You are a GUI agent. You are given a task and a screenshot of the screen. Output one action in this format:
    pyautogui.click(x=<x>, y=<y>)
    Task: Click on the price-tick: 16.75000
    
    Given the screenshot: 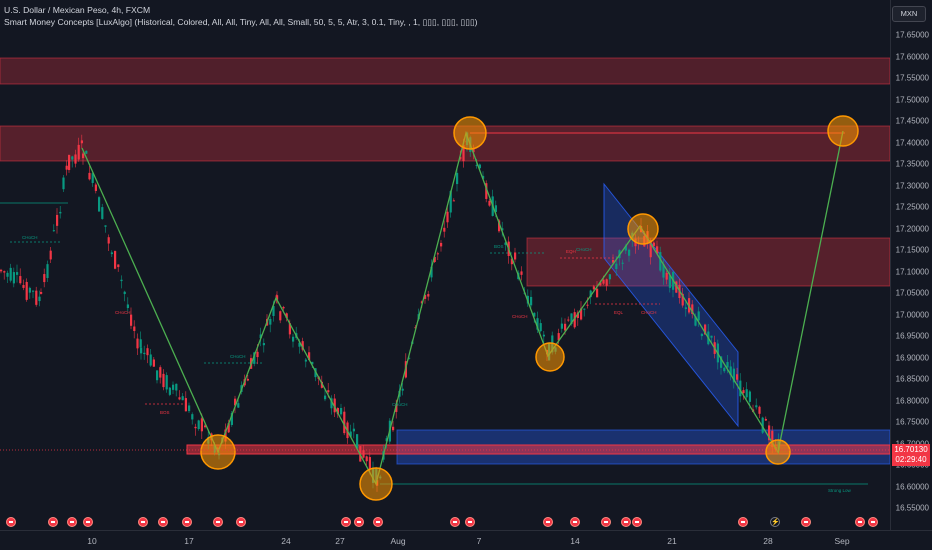 What is the action you would take?
    pyautogui.click(x=912, y=422)
    